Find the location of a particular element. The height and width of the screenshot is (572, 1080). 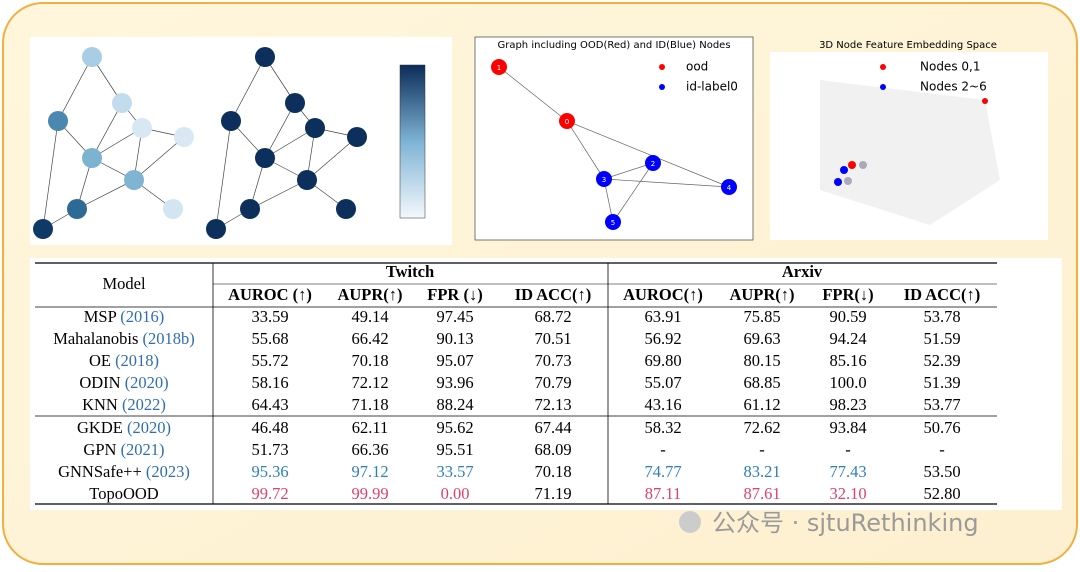

cell: 61.12 is located at coordinates (761, 404).